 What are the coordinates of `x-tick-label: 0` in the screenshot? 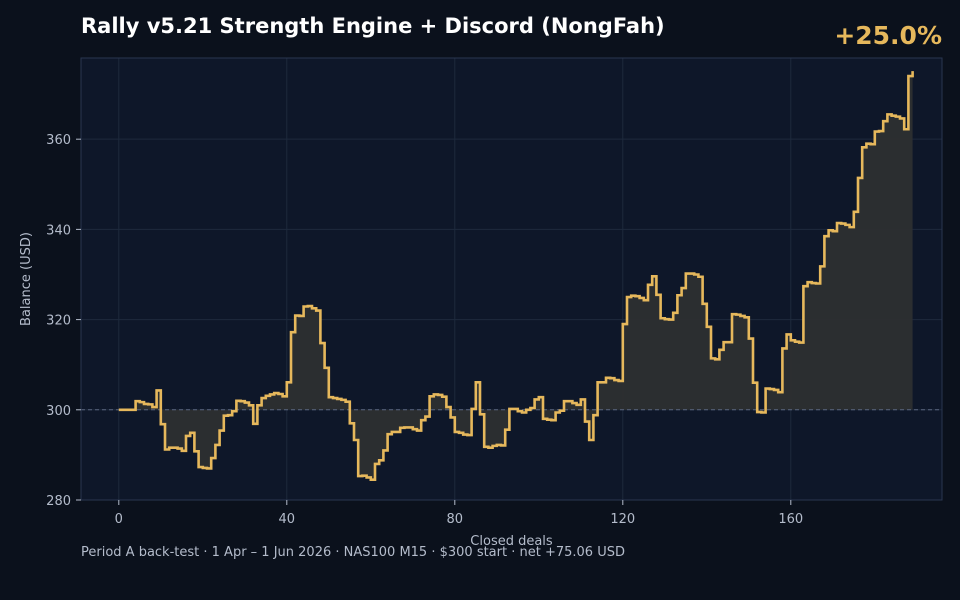 It's located at (119, 519).